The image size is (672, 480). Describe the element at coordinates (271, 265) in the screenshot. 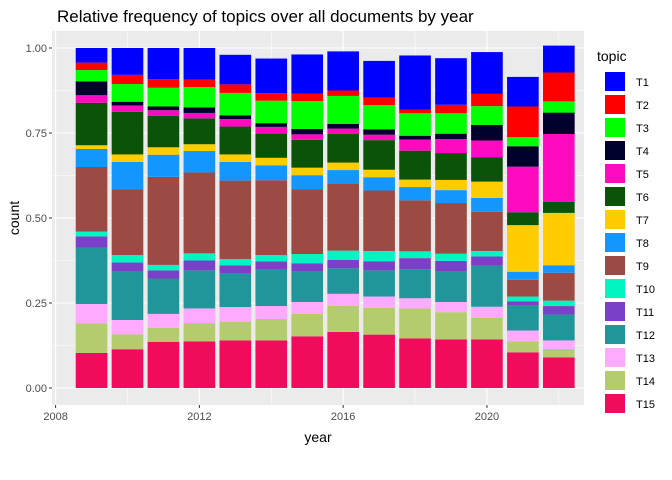

I see `bar-segment-t11-2014` at that location.